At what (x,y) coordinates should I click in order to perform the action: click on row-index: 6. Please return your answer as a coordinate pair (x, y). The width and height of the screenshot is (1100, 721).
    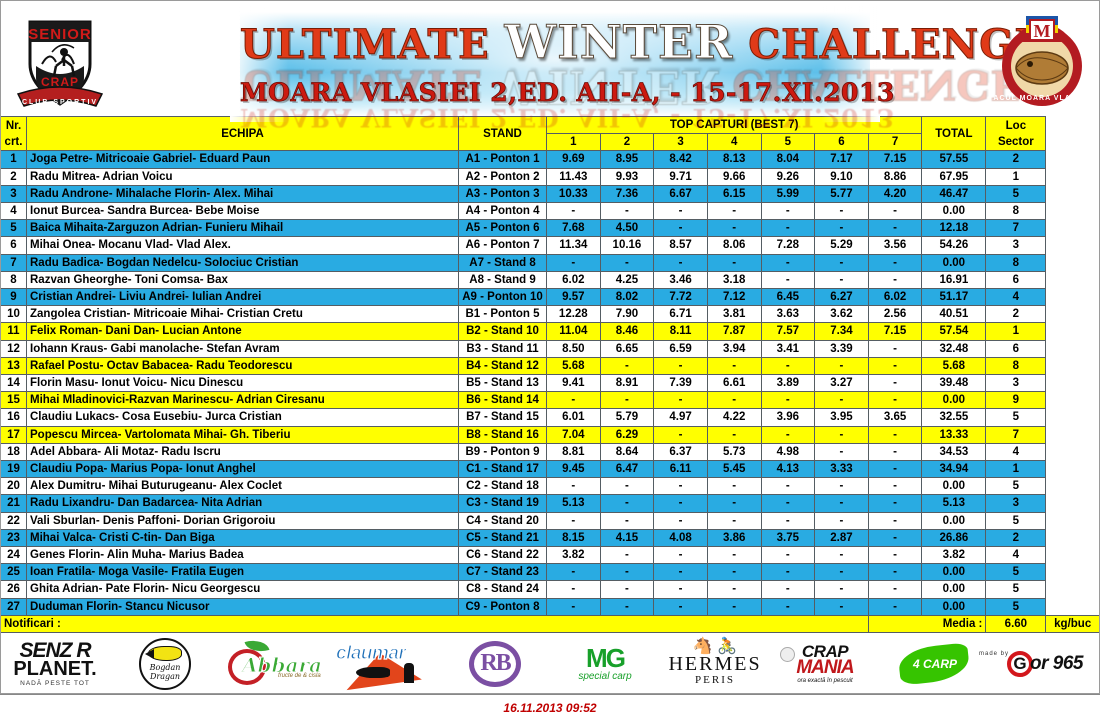
    Looking at the image, I should click on (13, 245).